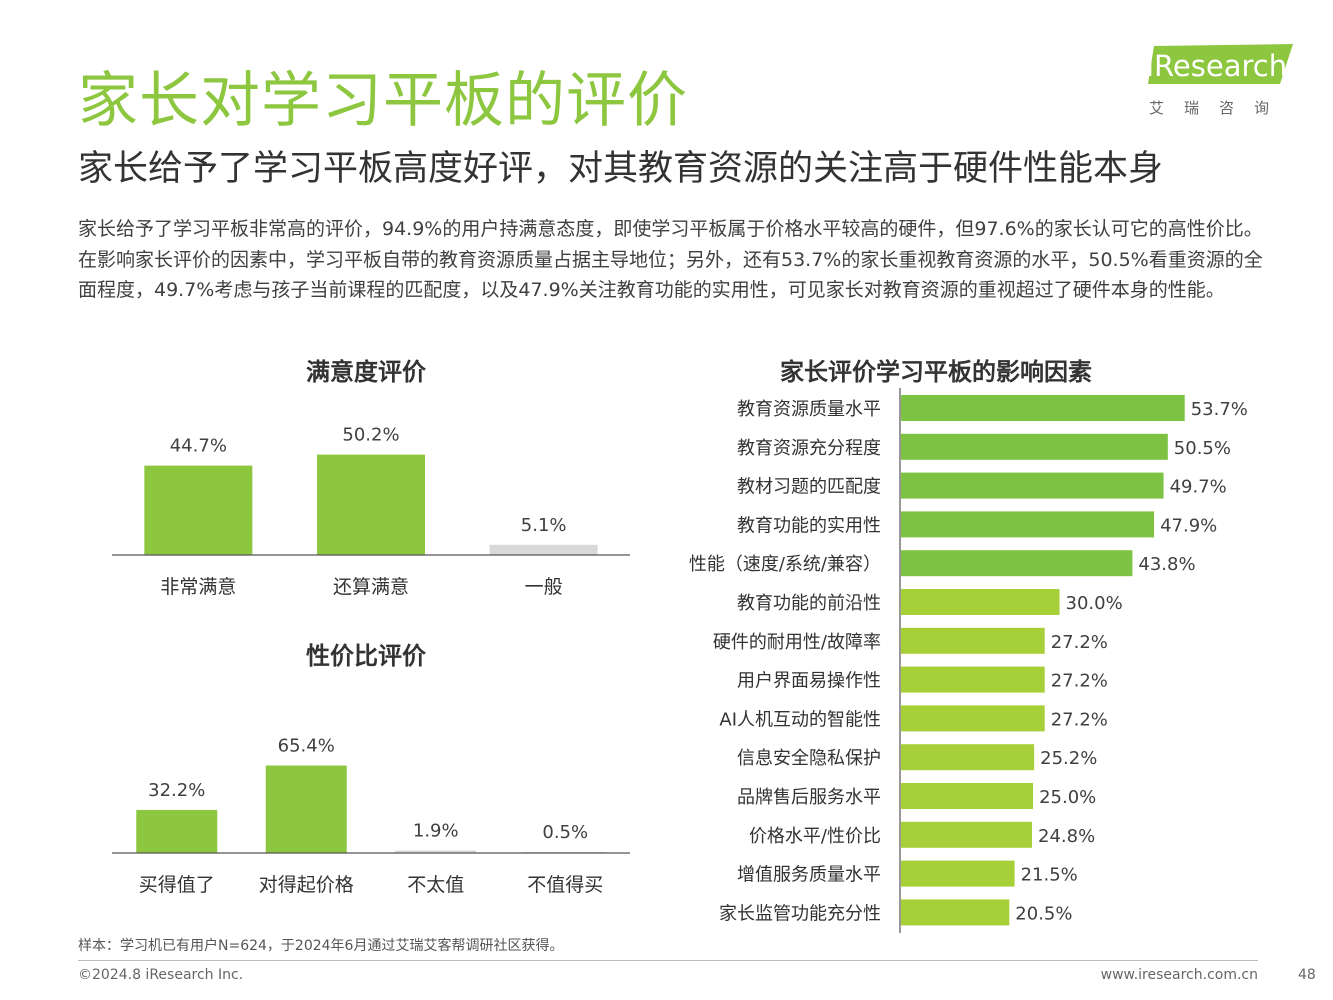  I want to click on category-label: AI人机互动的智能性, so click(800, 719).